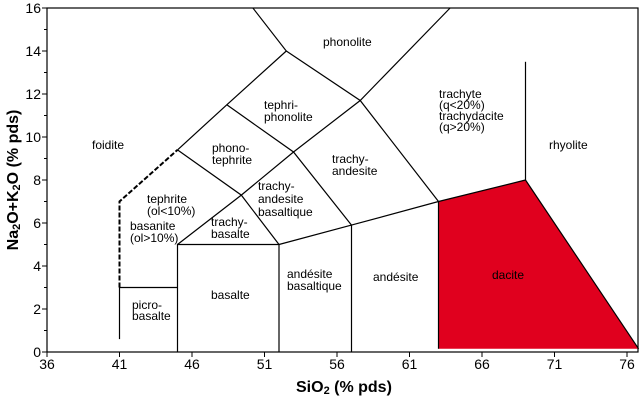 This screenshot has height=403, width=640. What do you see at coordinates (264, 364) in the screenshot?
I see `x-tick-label: 51` at bounding box center [264, 364].